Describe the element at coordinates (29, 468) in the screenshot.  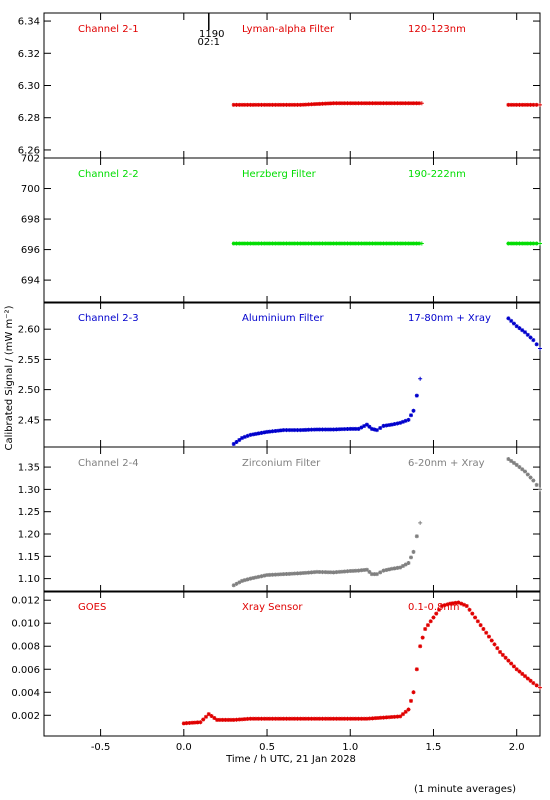
I see `y-tick-label: 1.35` at that location.